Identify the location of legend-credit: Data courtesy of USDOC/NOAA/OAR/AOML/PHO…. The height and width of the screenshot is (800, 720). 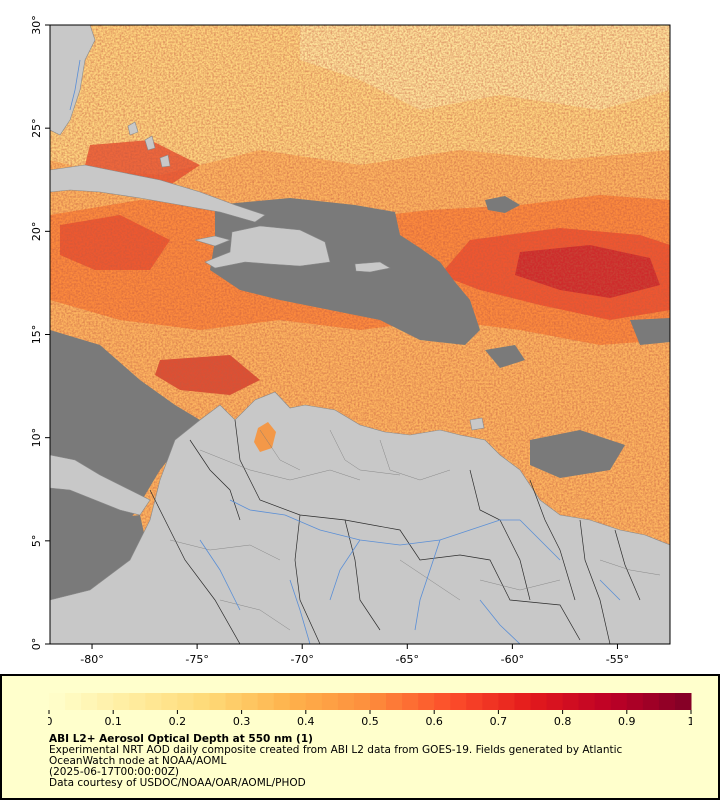
(177, 783).